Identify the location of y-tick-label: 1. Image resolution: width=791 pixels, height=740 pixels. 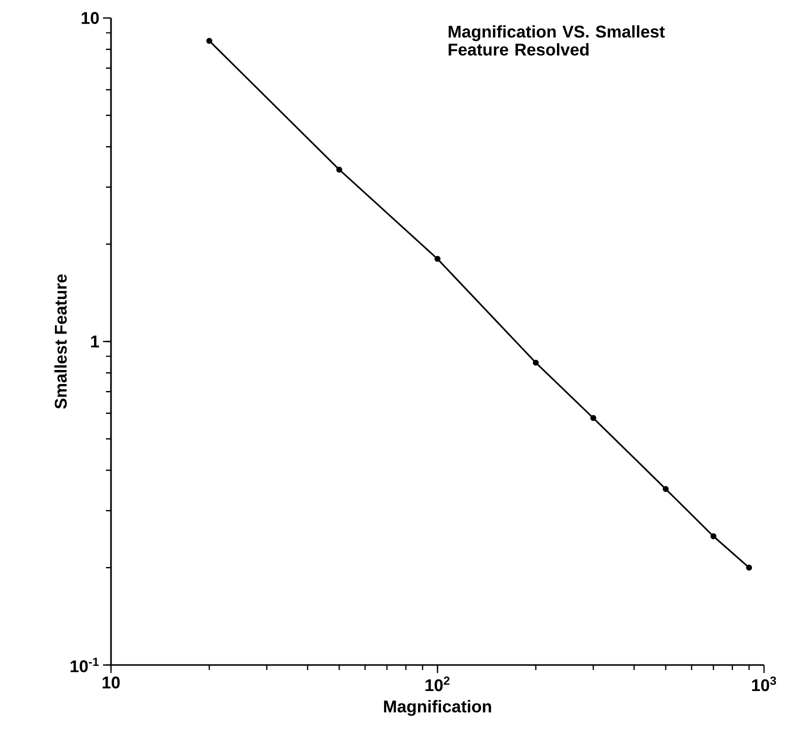
(95, 342).